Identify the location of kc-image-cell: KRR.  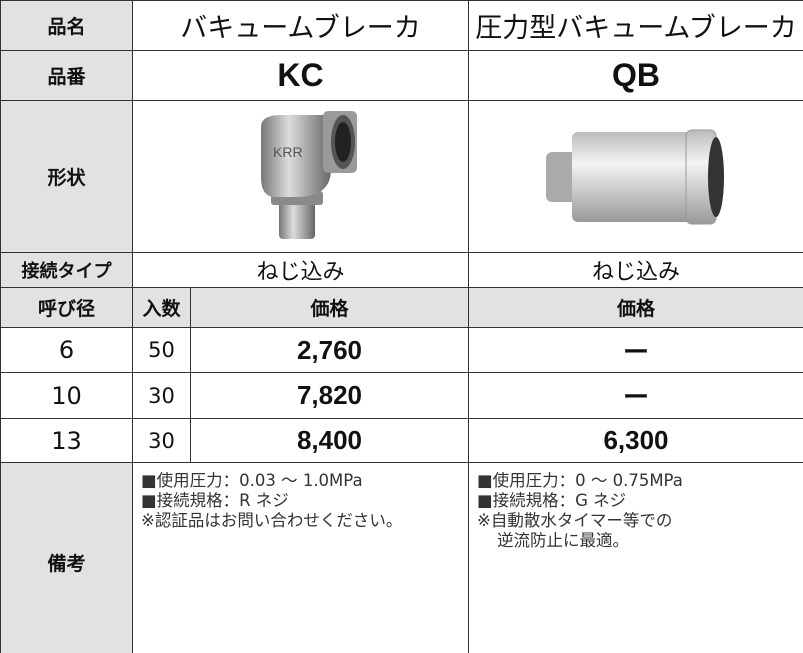
(301, 177).